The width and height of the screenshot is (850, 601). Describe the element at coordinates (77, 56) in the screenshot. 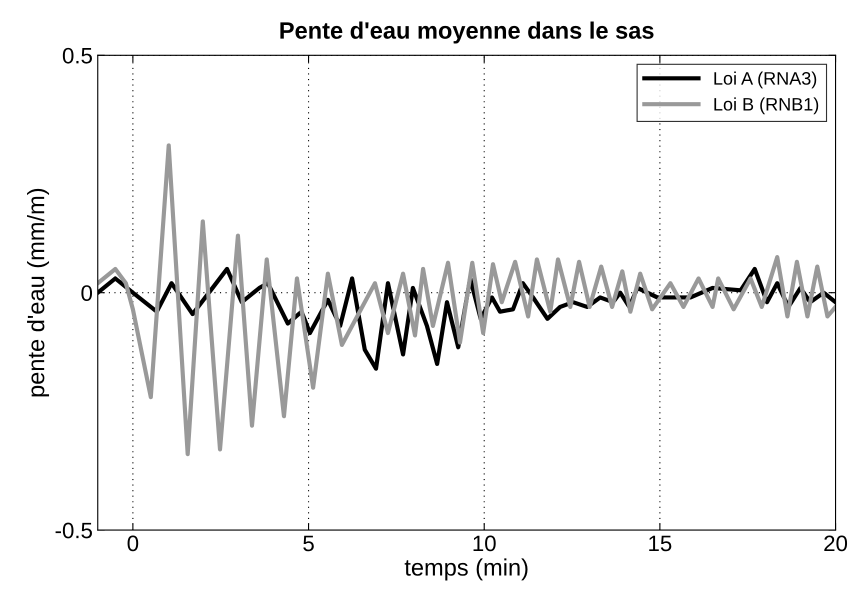

I see `y-tick-label: 0.5` at that location.